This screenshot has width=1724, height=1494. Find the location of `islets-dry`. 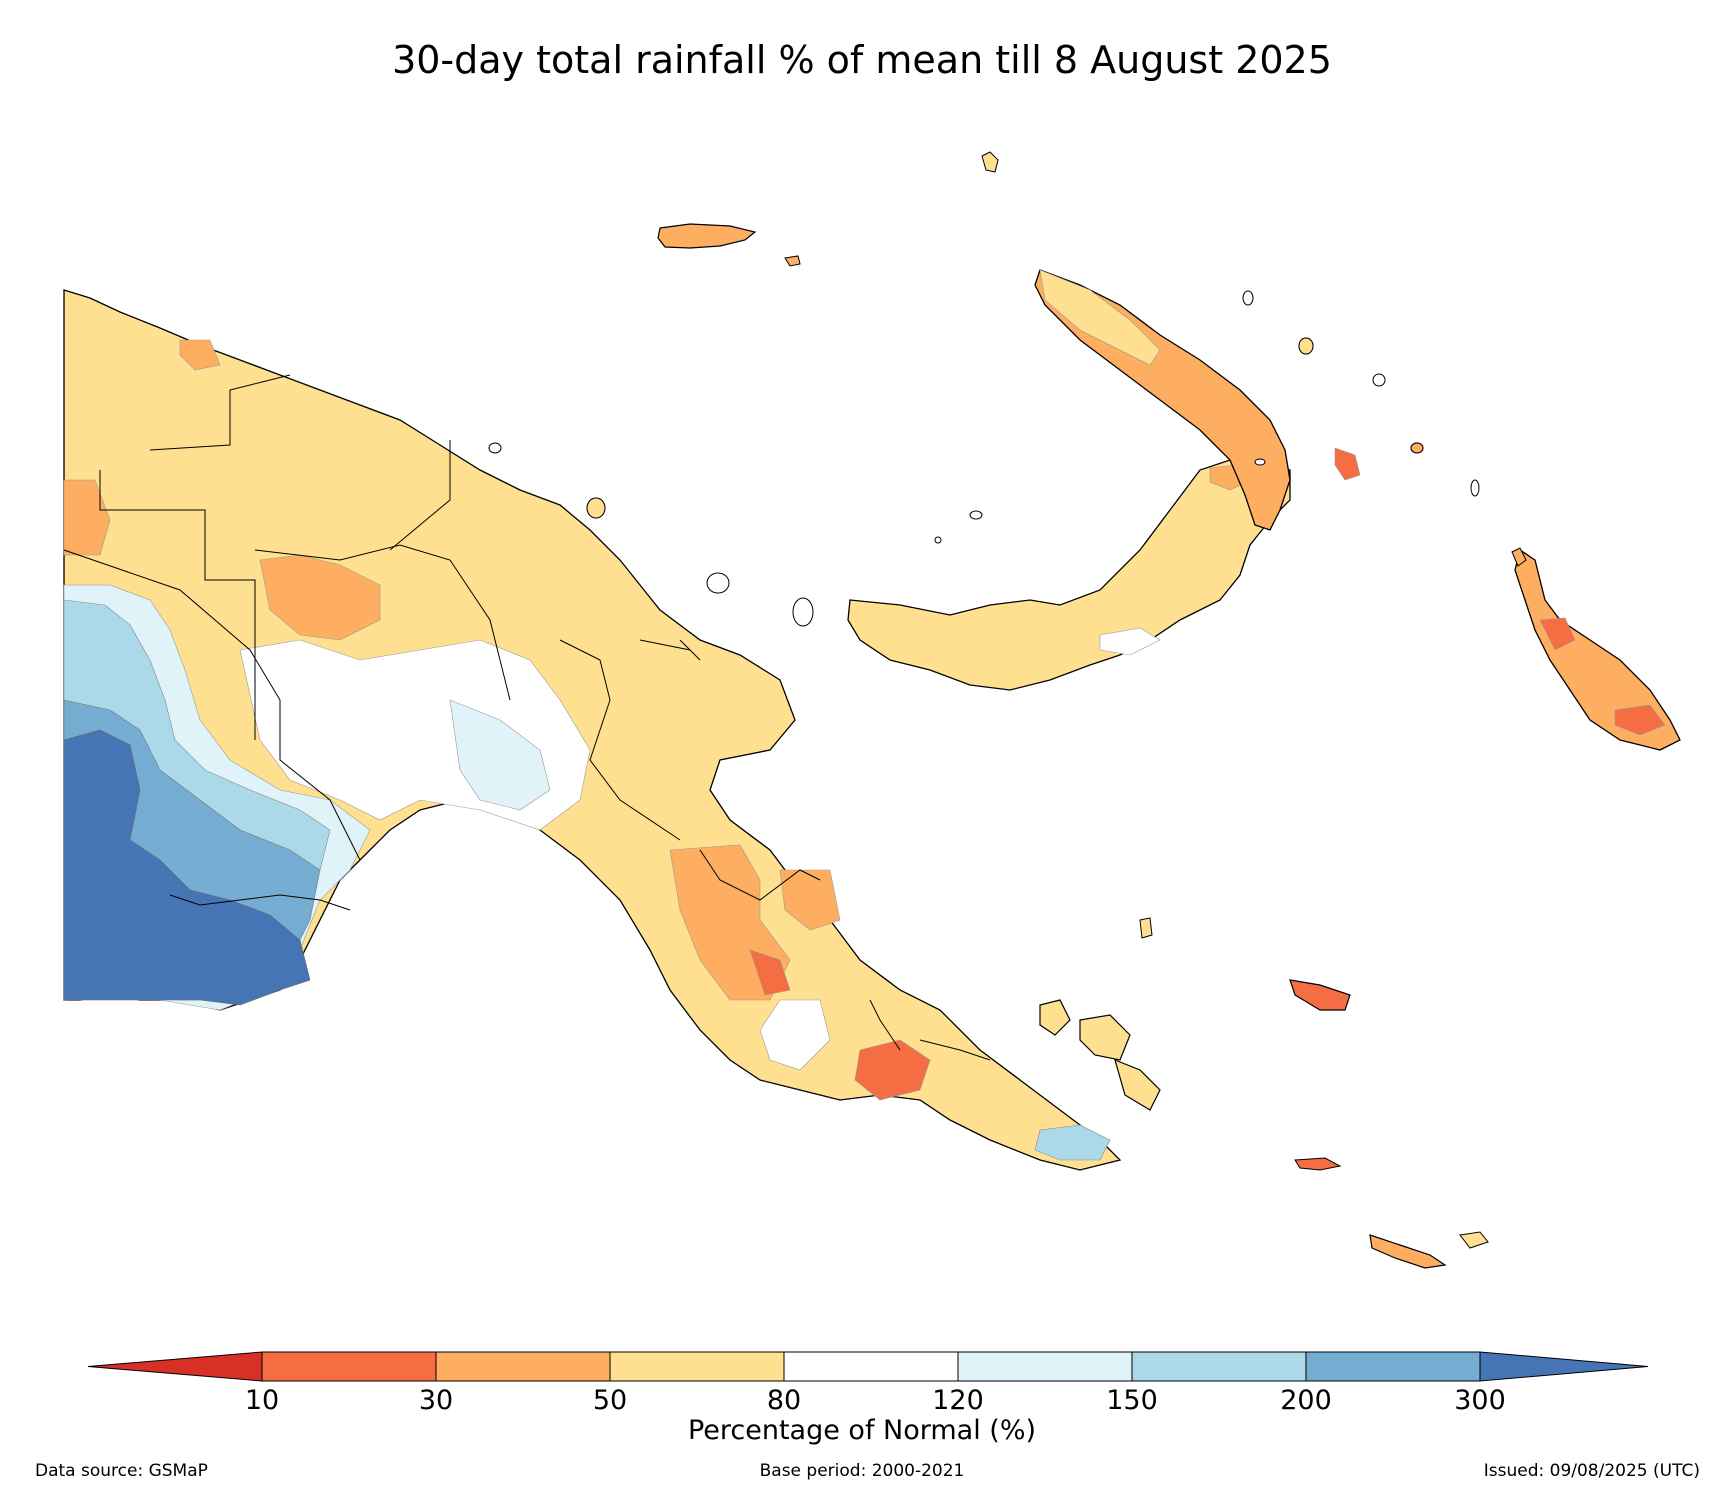

islets-dry is located at coordinates (1005, 428).